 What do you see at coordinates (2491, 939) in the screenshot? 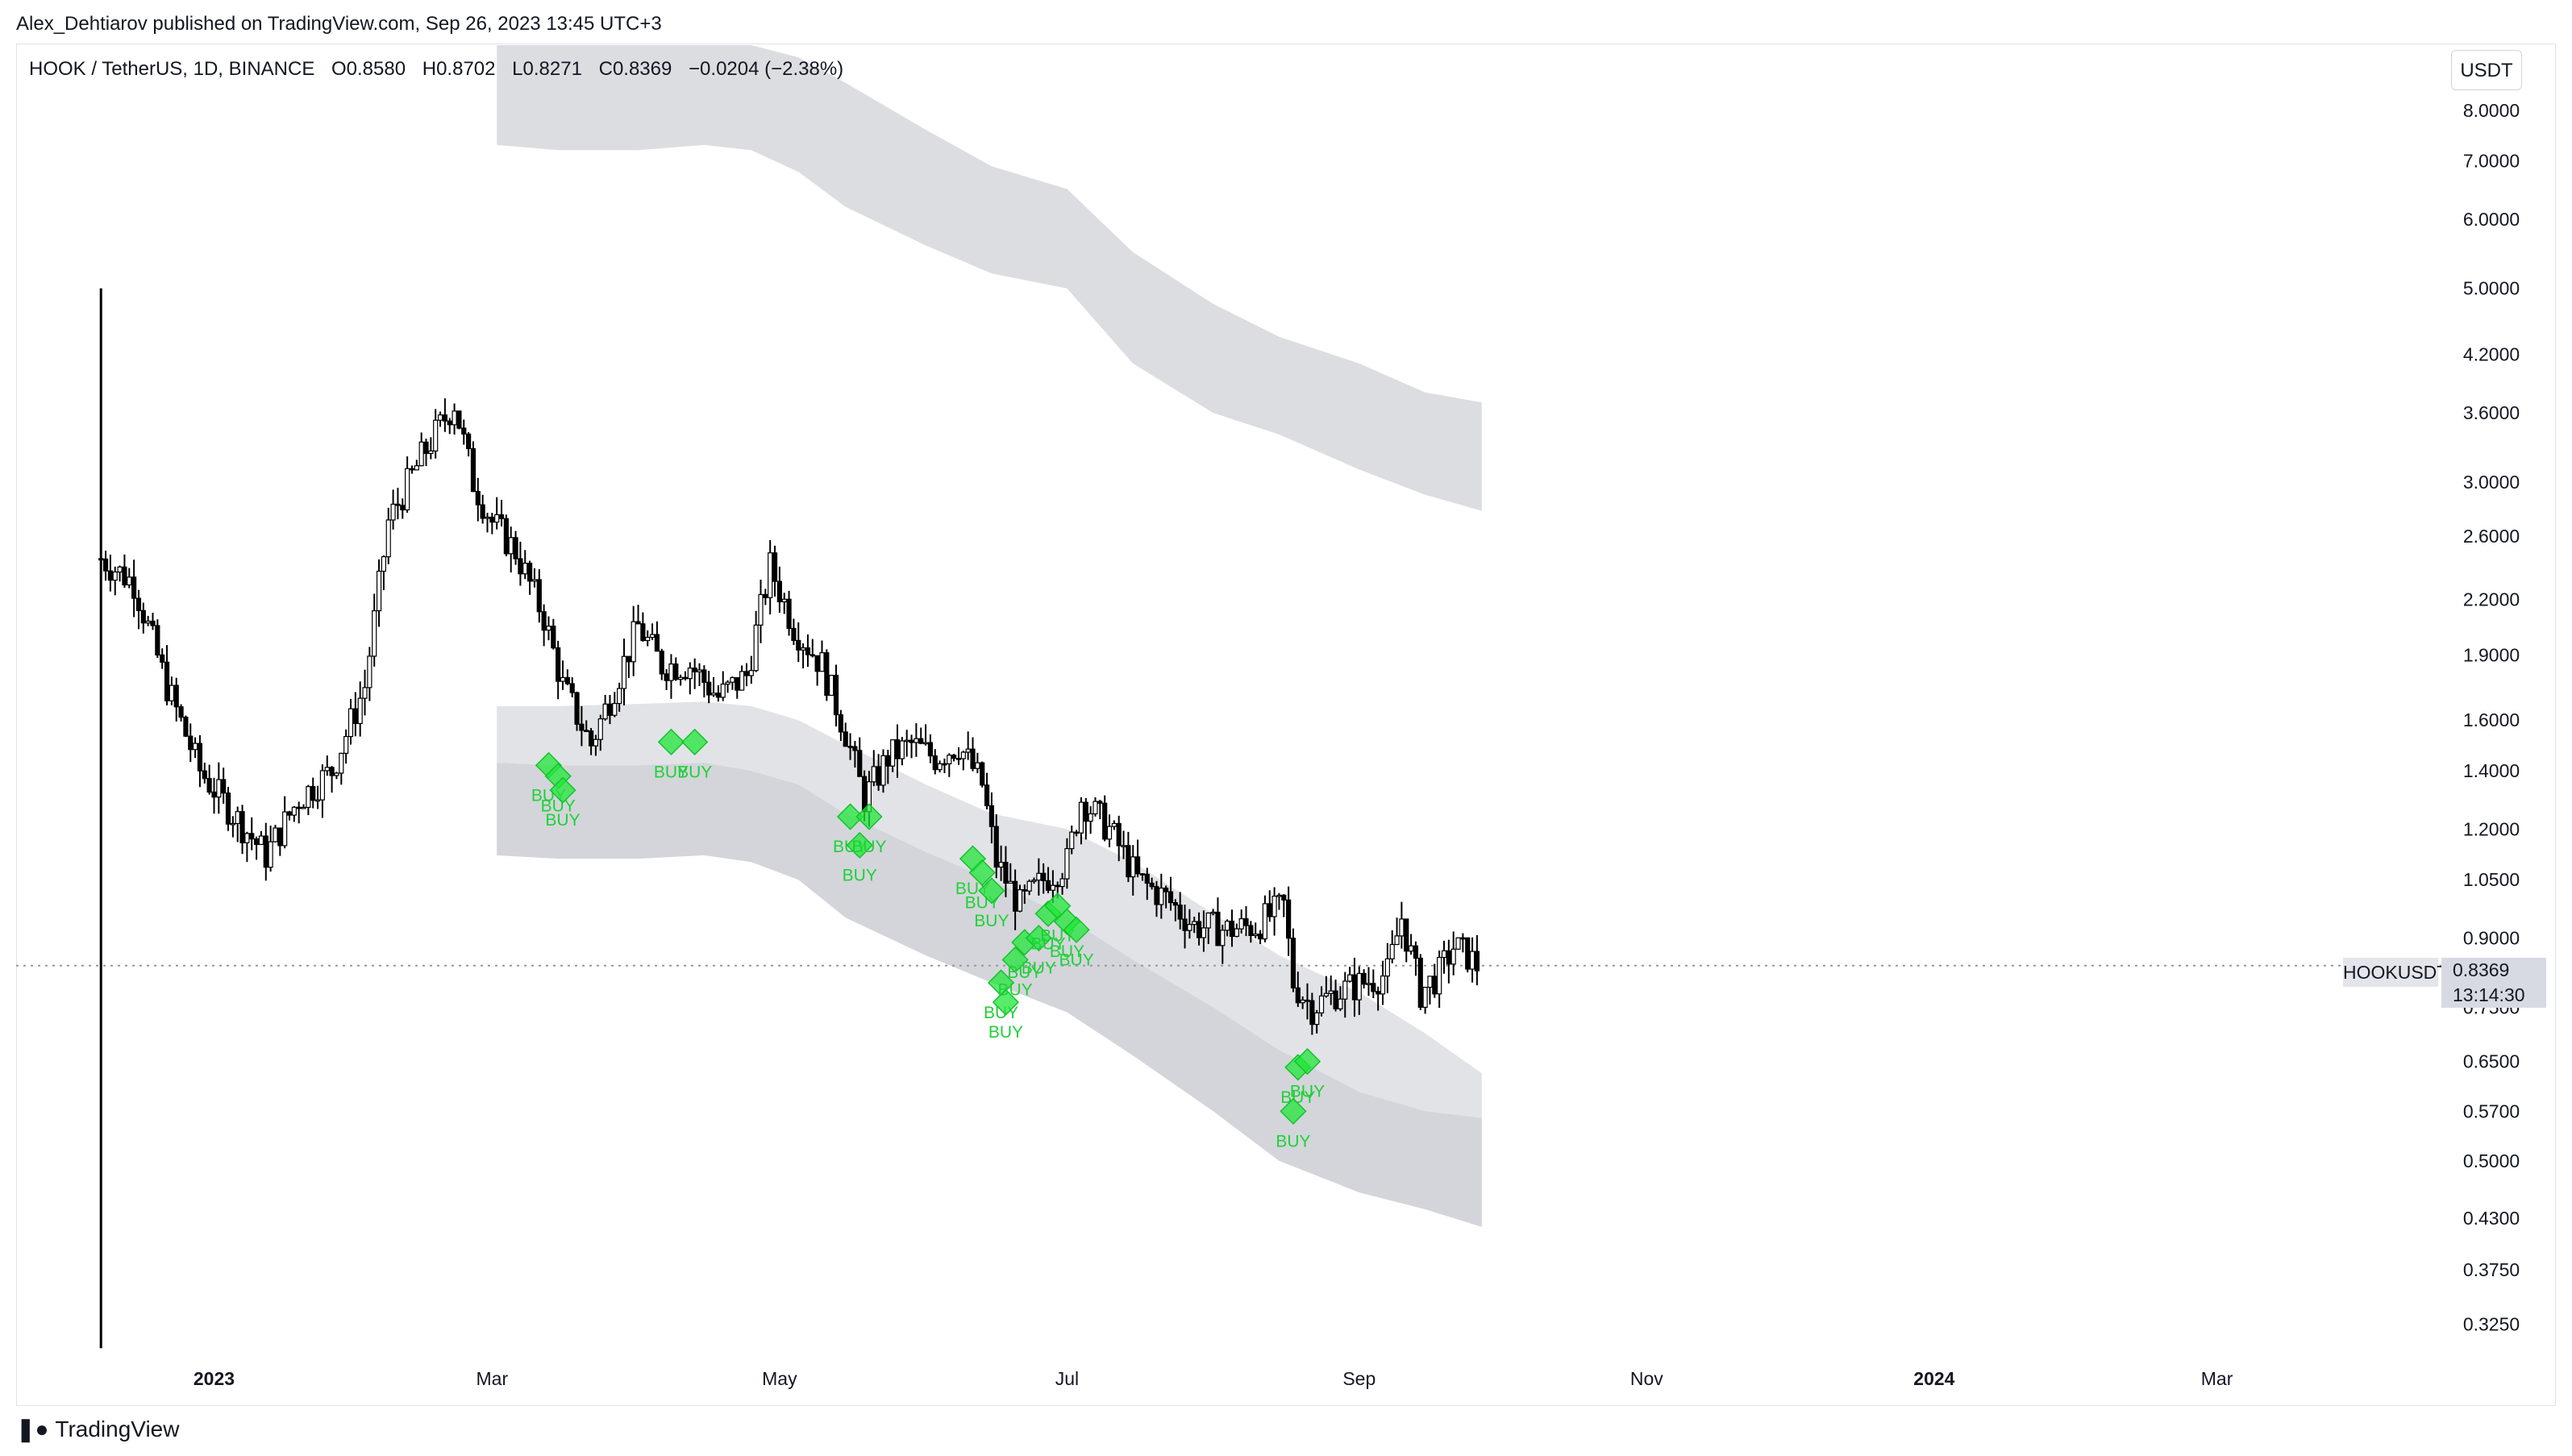
I see `y-axis-tick-label: 0.9000` at bounding box center [2491, 939].